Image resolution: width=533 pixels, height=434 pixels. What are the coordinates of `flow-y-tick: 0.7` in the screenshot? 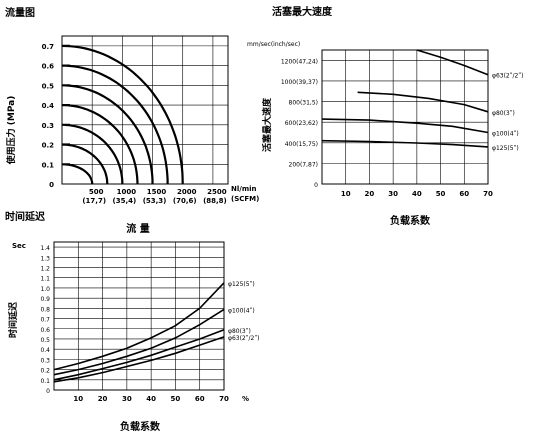 It's located at (48, 47).